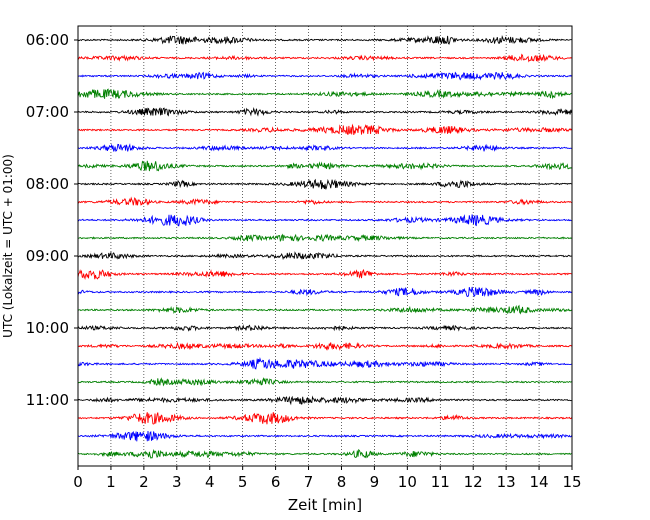 Image resolution: width=650 pixels, height=520 pixels. What do you see at coordinates (144, 482) in the screenshot?
I see `x-tick-label: 2` at bounding box center [144, 482].